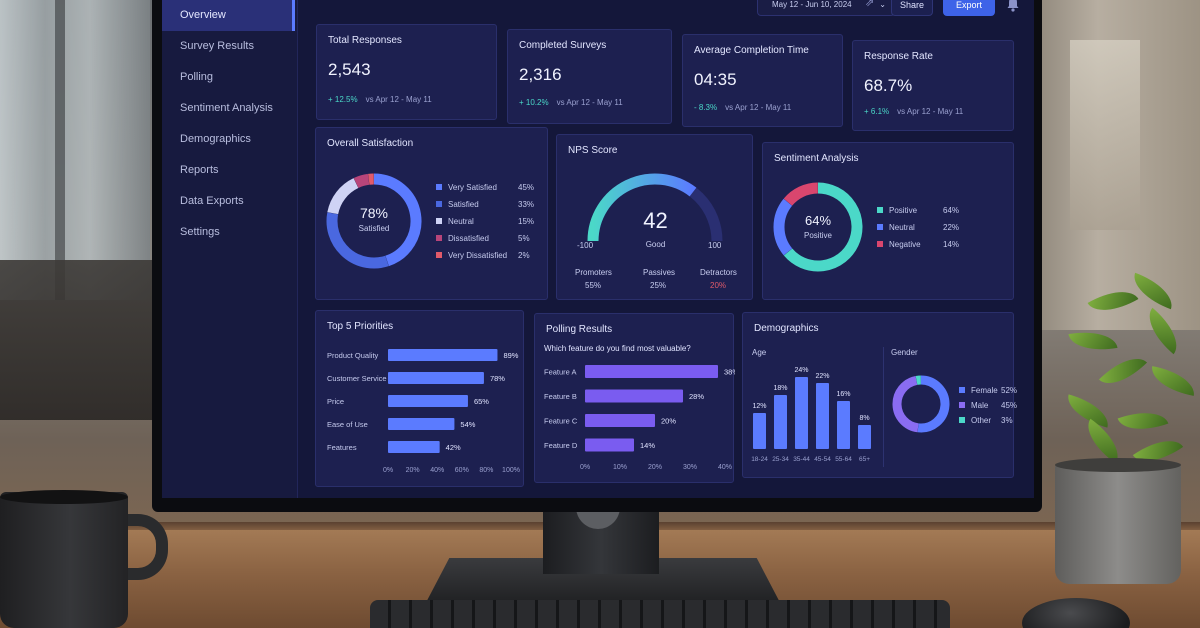 This screenshot has height=628, width=1200. What do you see at coordinates (696, 396) in the screenshot?
I see `bar-value-label: 28%` at bounding box center [696, 396].